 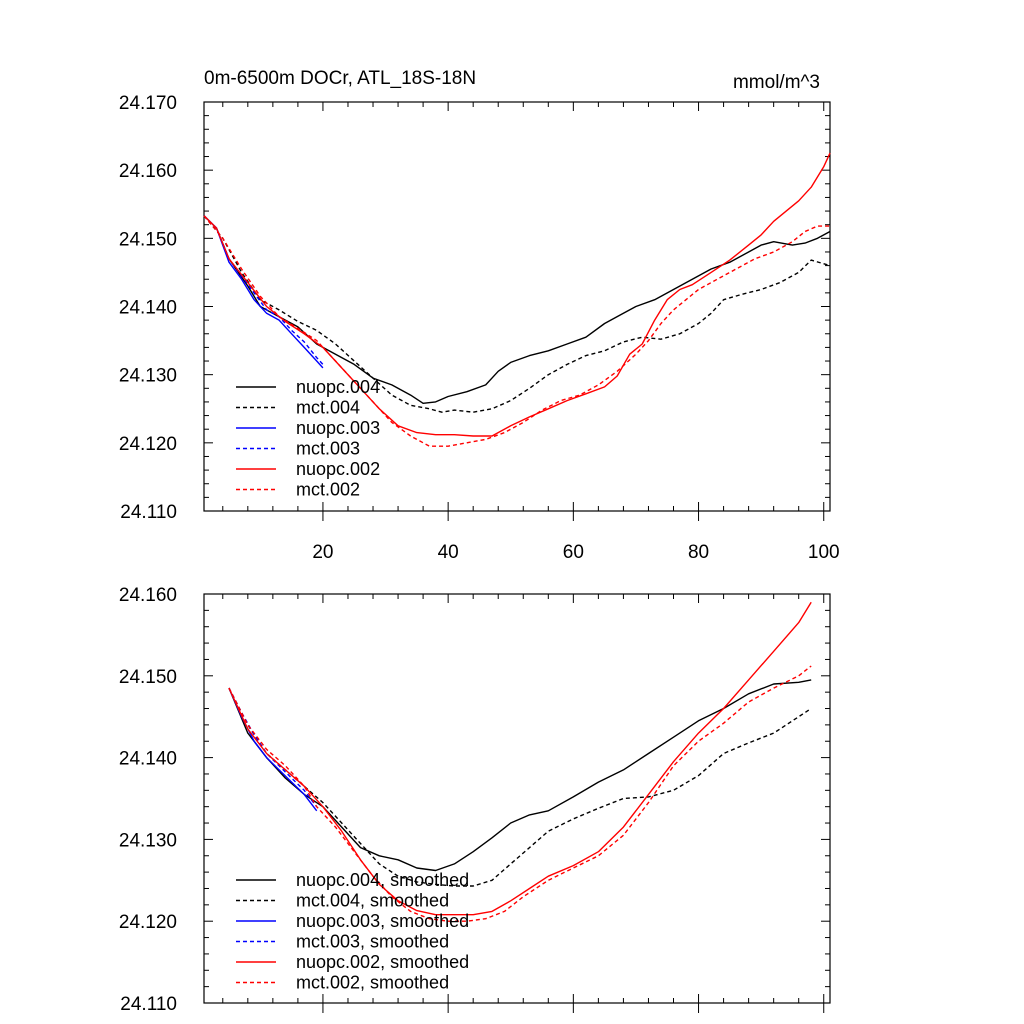 I want to click on series-line-nuopc-003-smoothed, so click(x=273, y=749).